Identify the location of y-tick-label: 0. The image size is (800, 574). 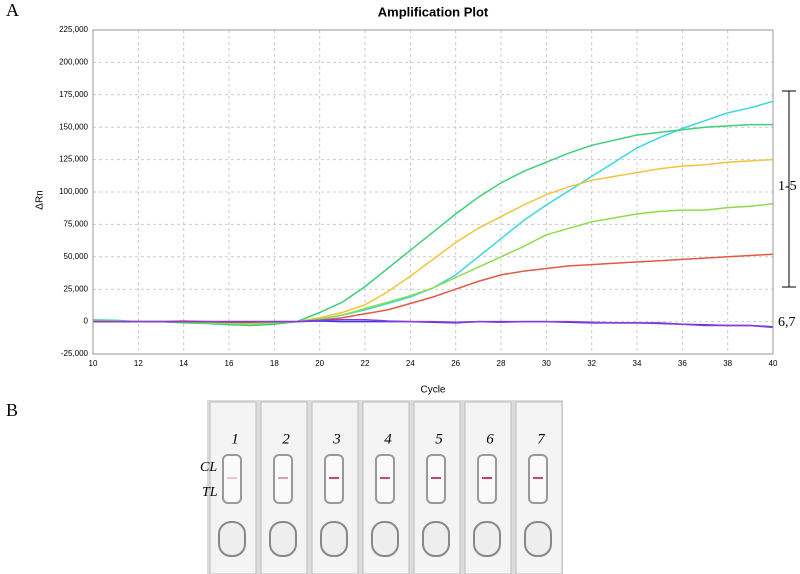
(86, 321).